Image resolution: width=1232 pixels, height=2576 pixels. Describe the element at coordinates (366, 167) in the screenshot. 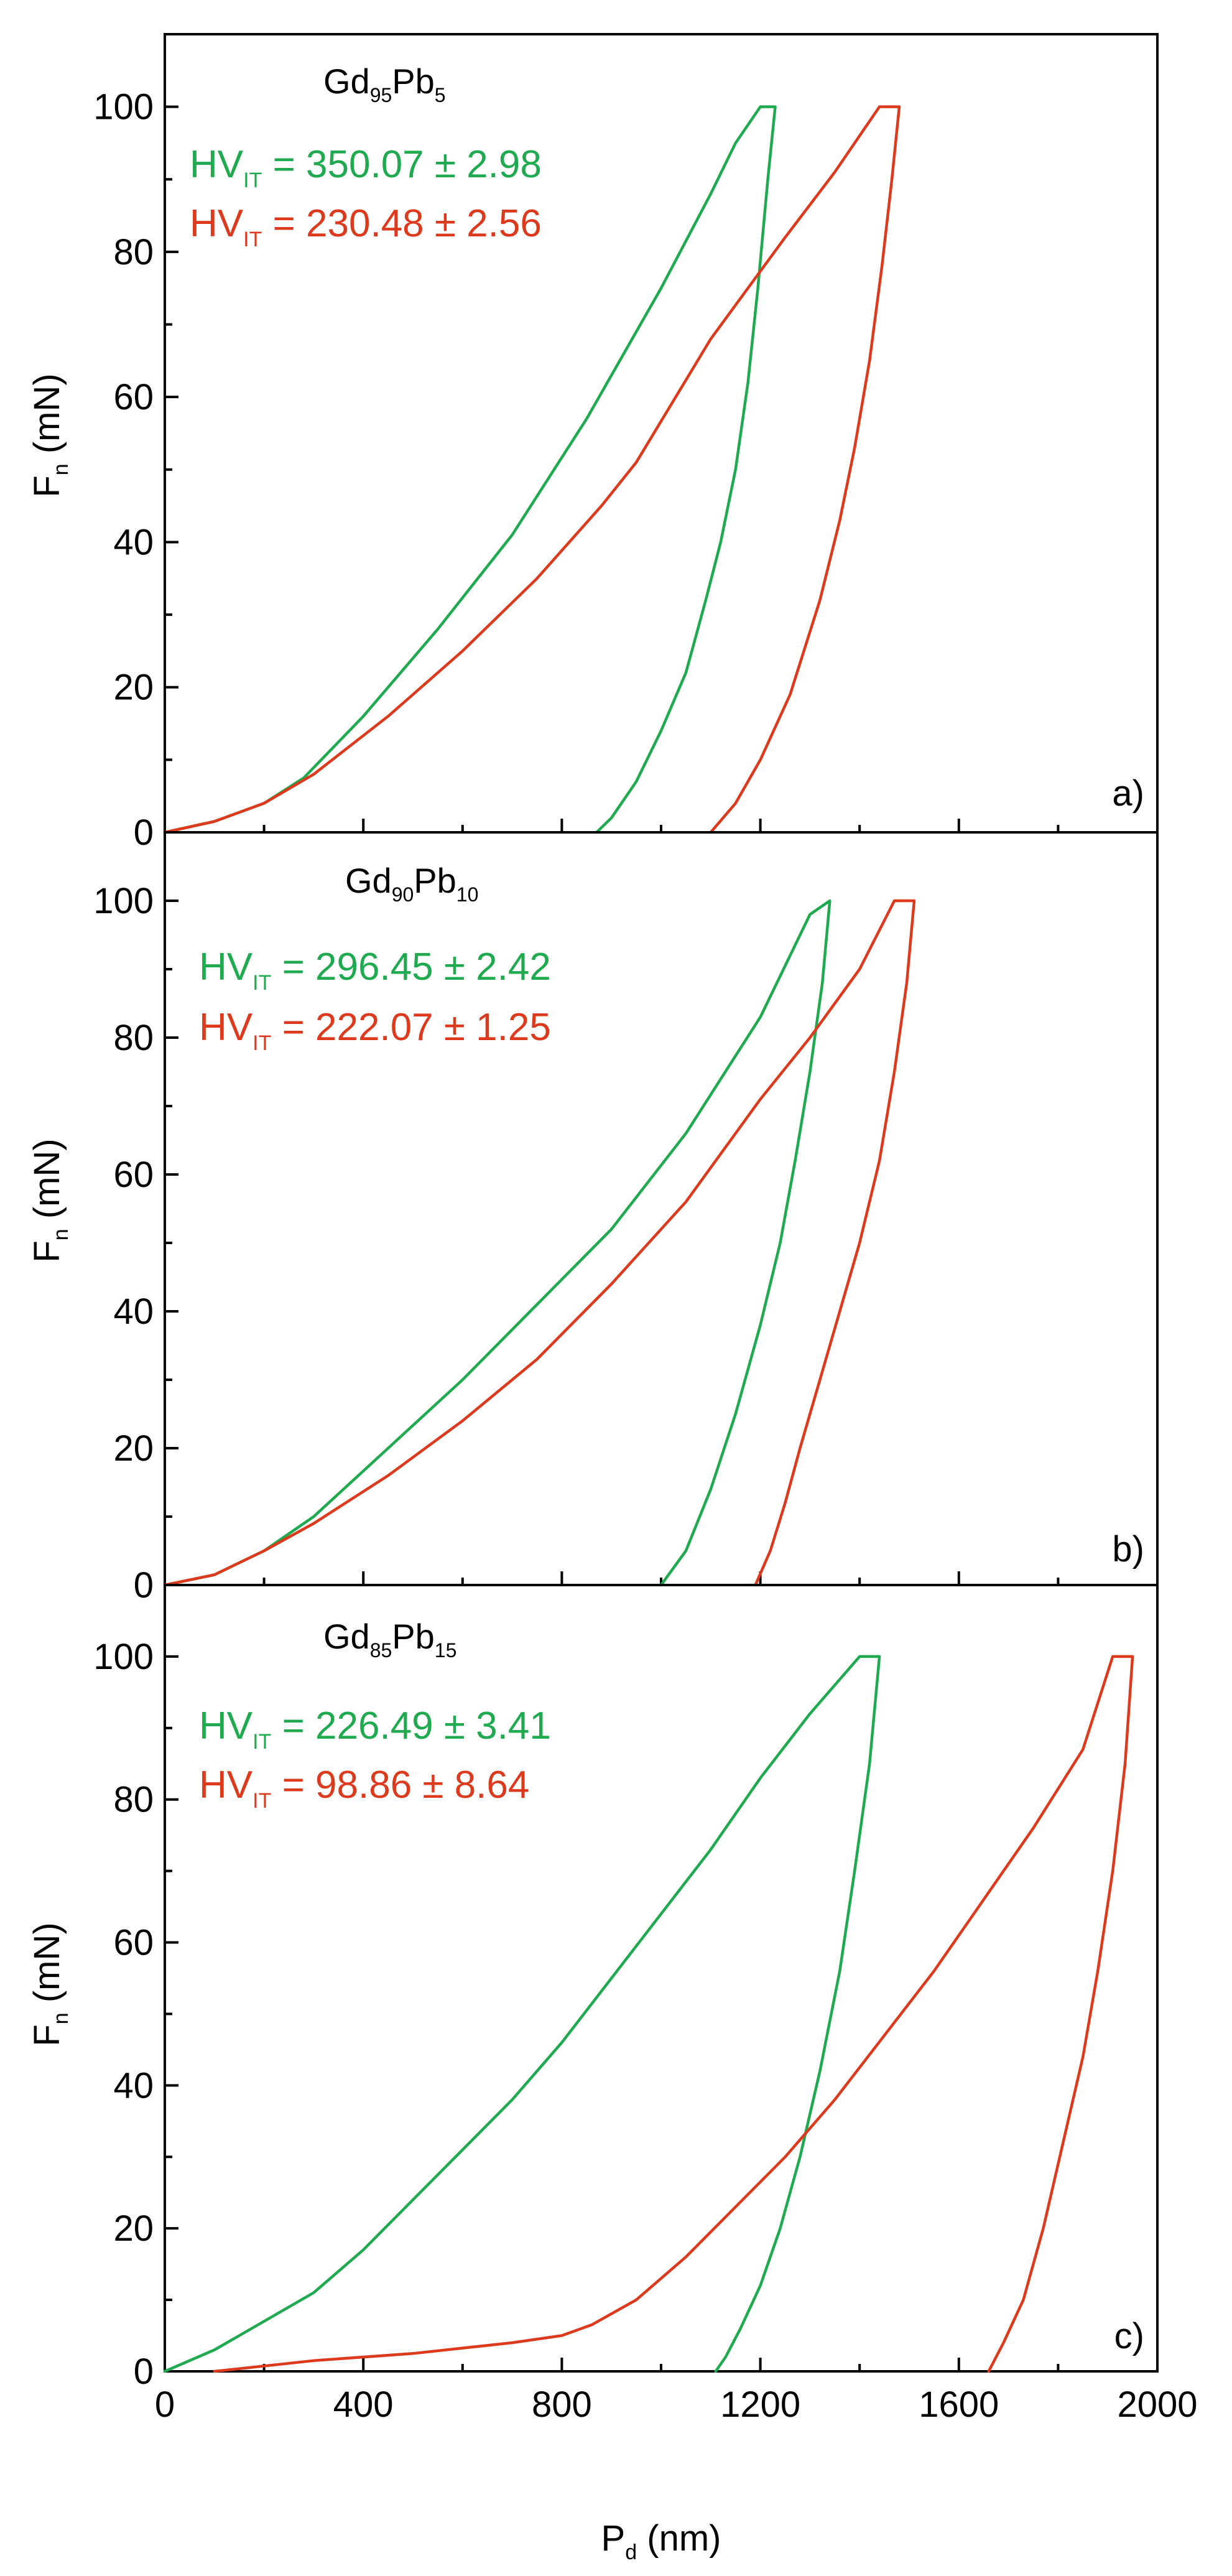

I see `hardness-green-label: HVIT = 350.07 ± 2.98` at that location.